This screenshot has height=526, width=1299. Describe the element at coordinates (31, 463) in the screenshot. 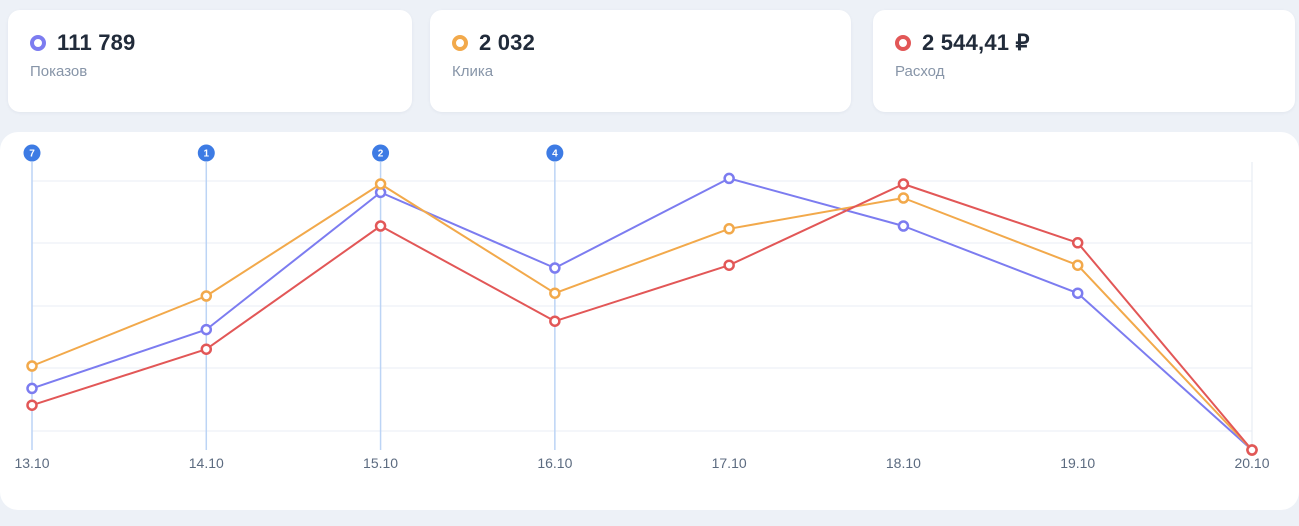

I see `x-axis-label: 13.10` at that location.